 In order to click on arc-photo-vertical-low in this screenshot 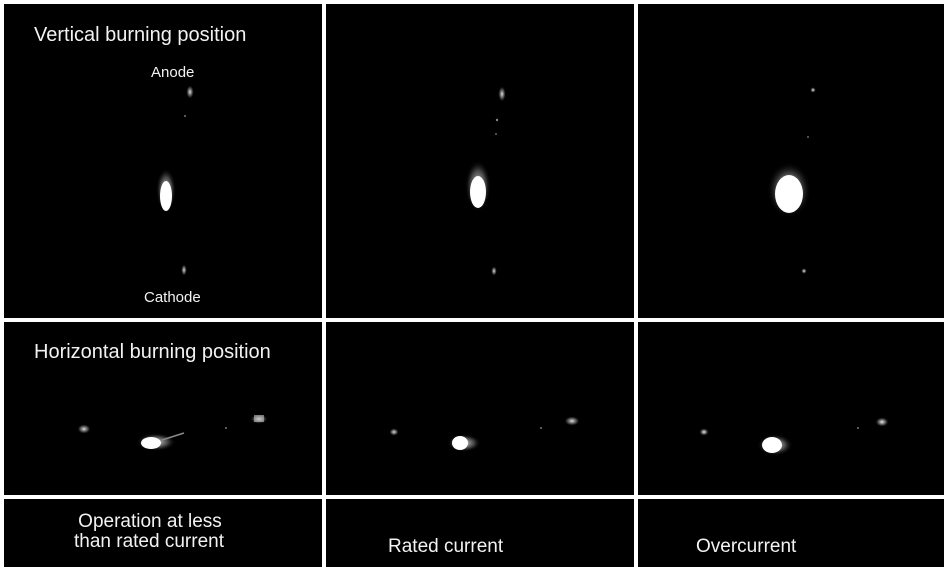, I will do `click(175, 180)`.